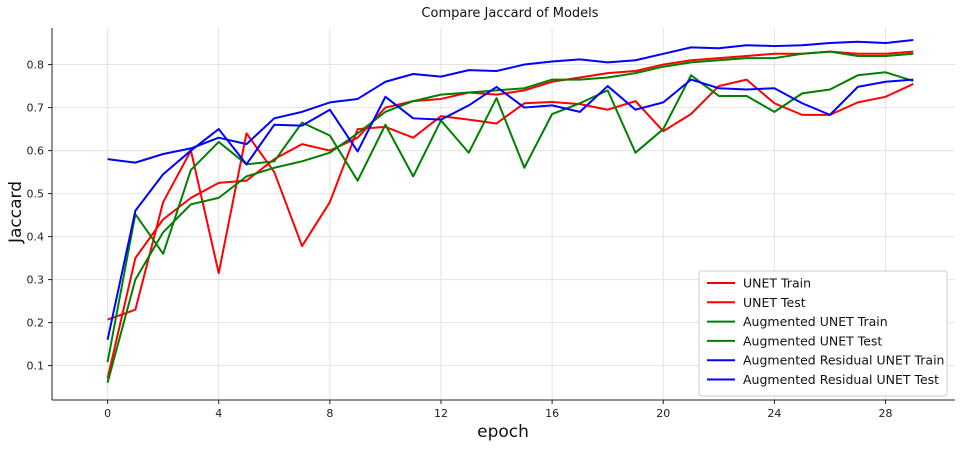  Describe the element at coordinates (36, 237) in the screenshot. I see `y-tick-label: 0.4` at that location.